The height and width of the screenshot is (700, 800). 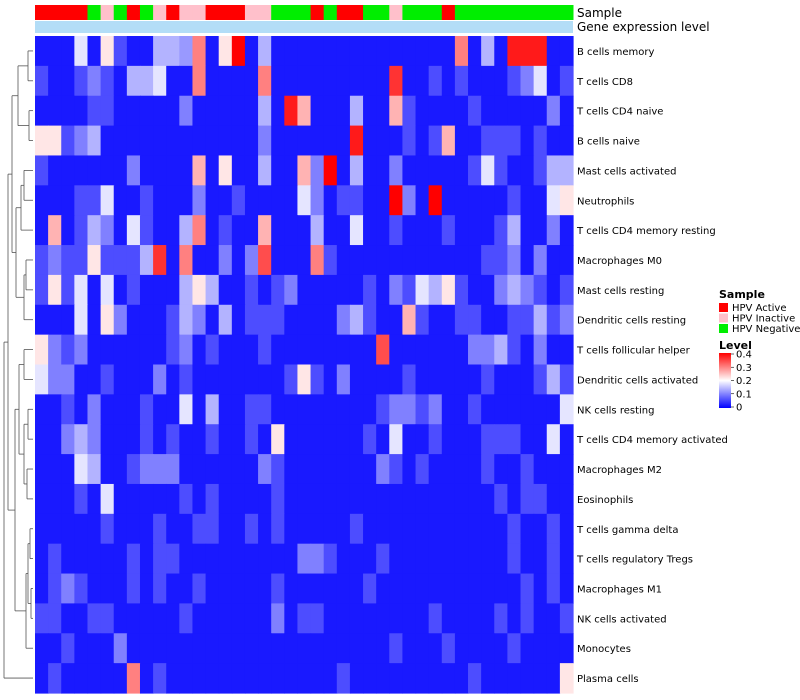 I want to click on row-label: Macrophages M1, so click(x=619, y=589).